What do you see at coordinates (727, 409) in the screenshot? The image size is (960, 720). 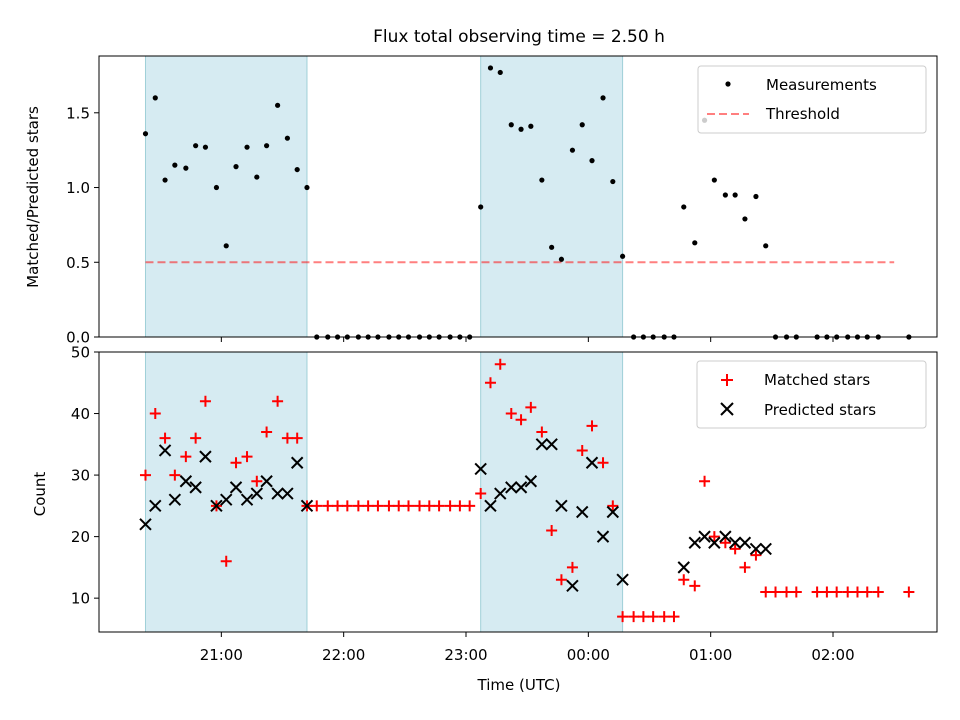 I see `legend-predicted-marker` at bounding box center [727, 409].